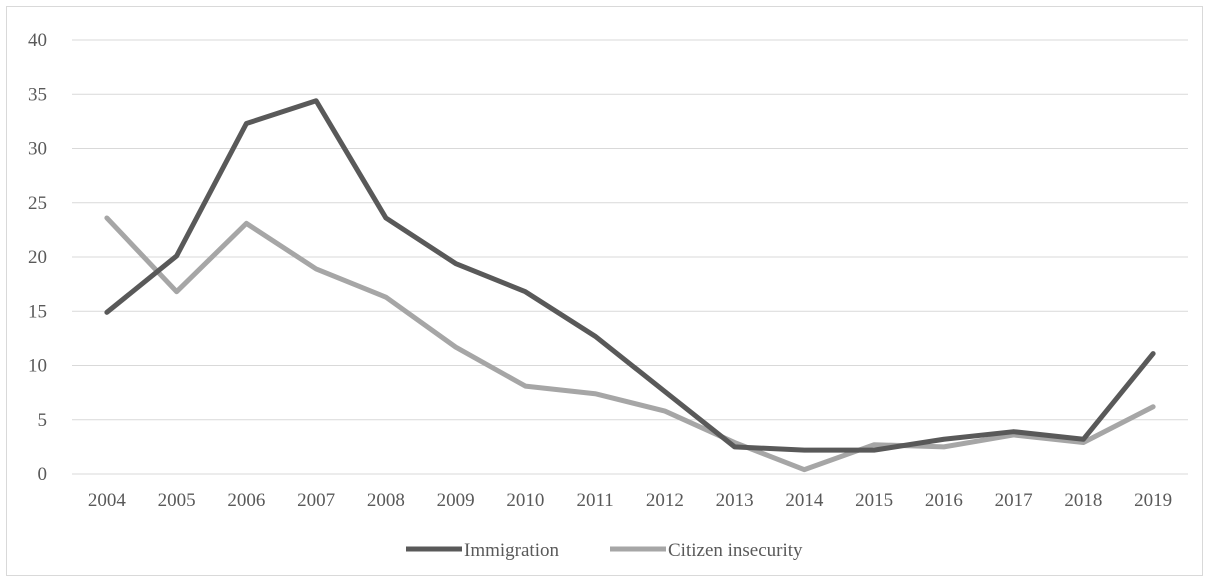 The height and width of the screenshot is (578, 1205). I want to click on y-tick-label: 20, so click(37, 257).